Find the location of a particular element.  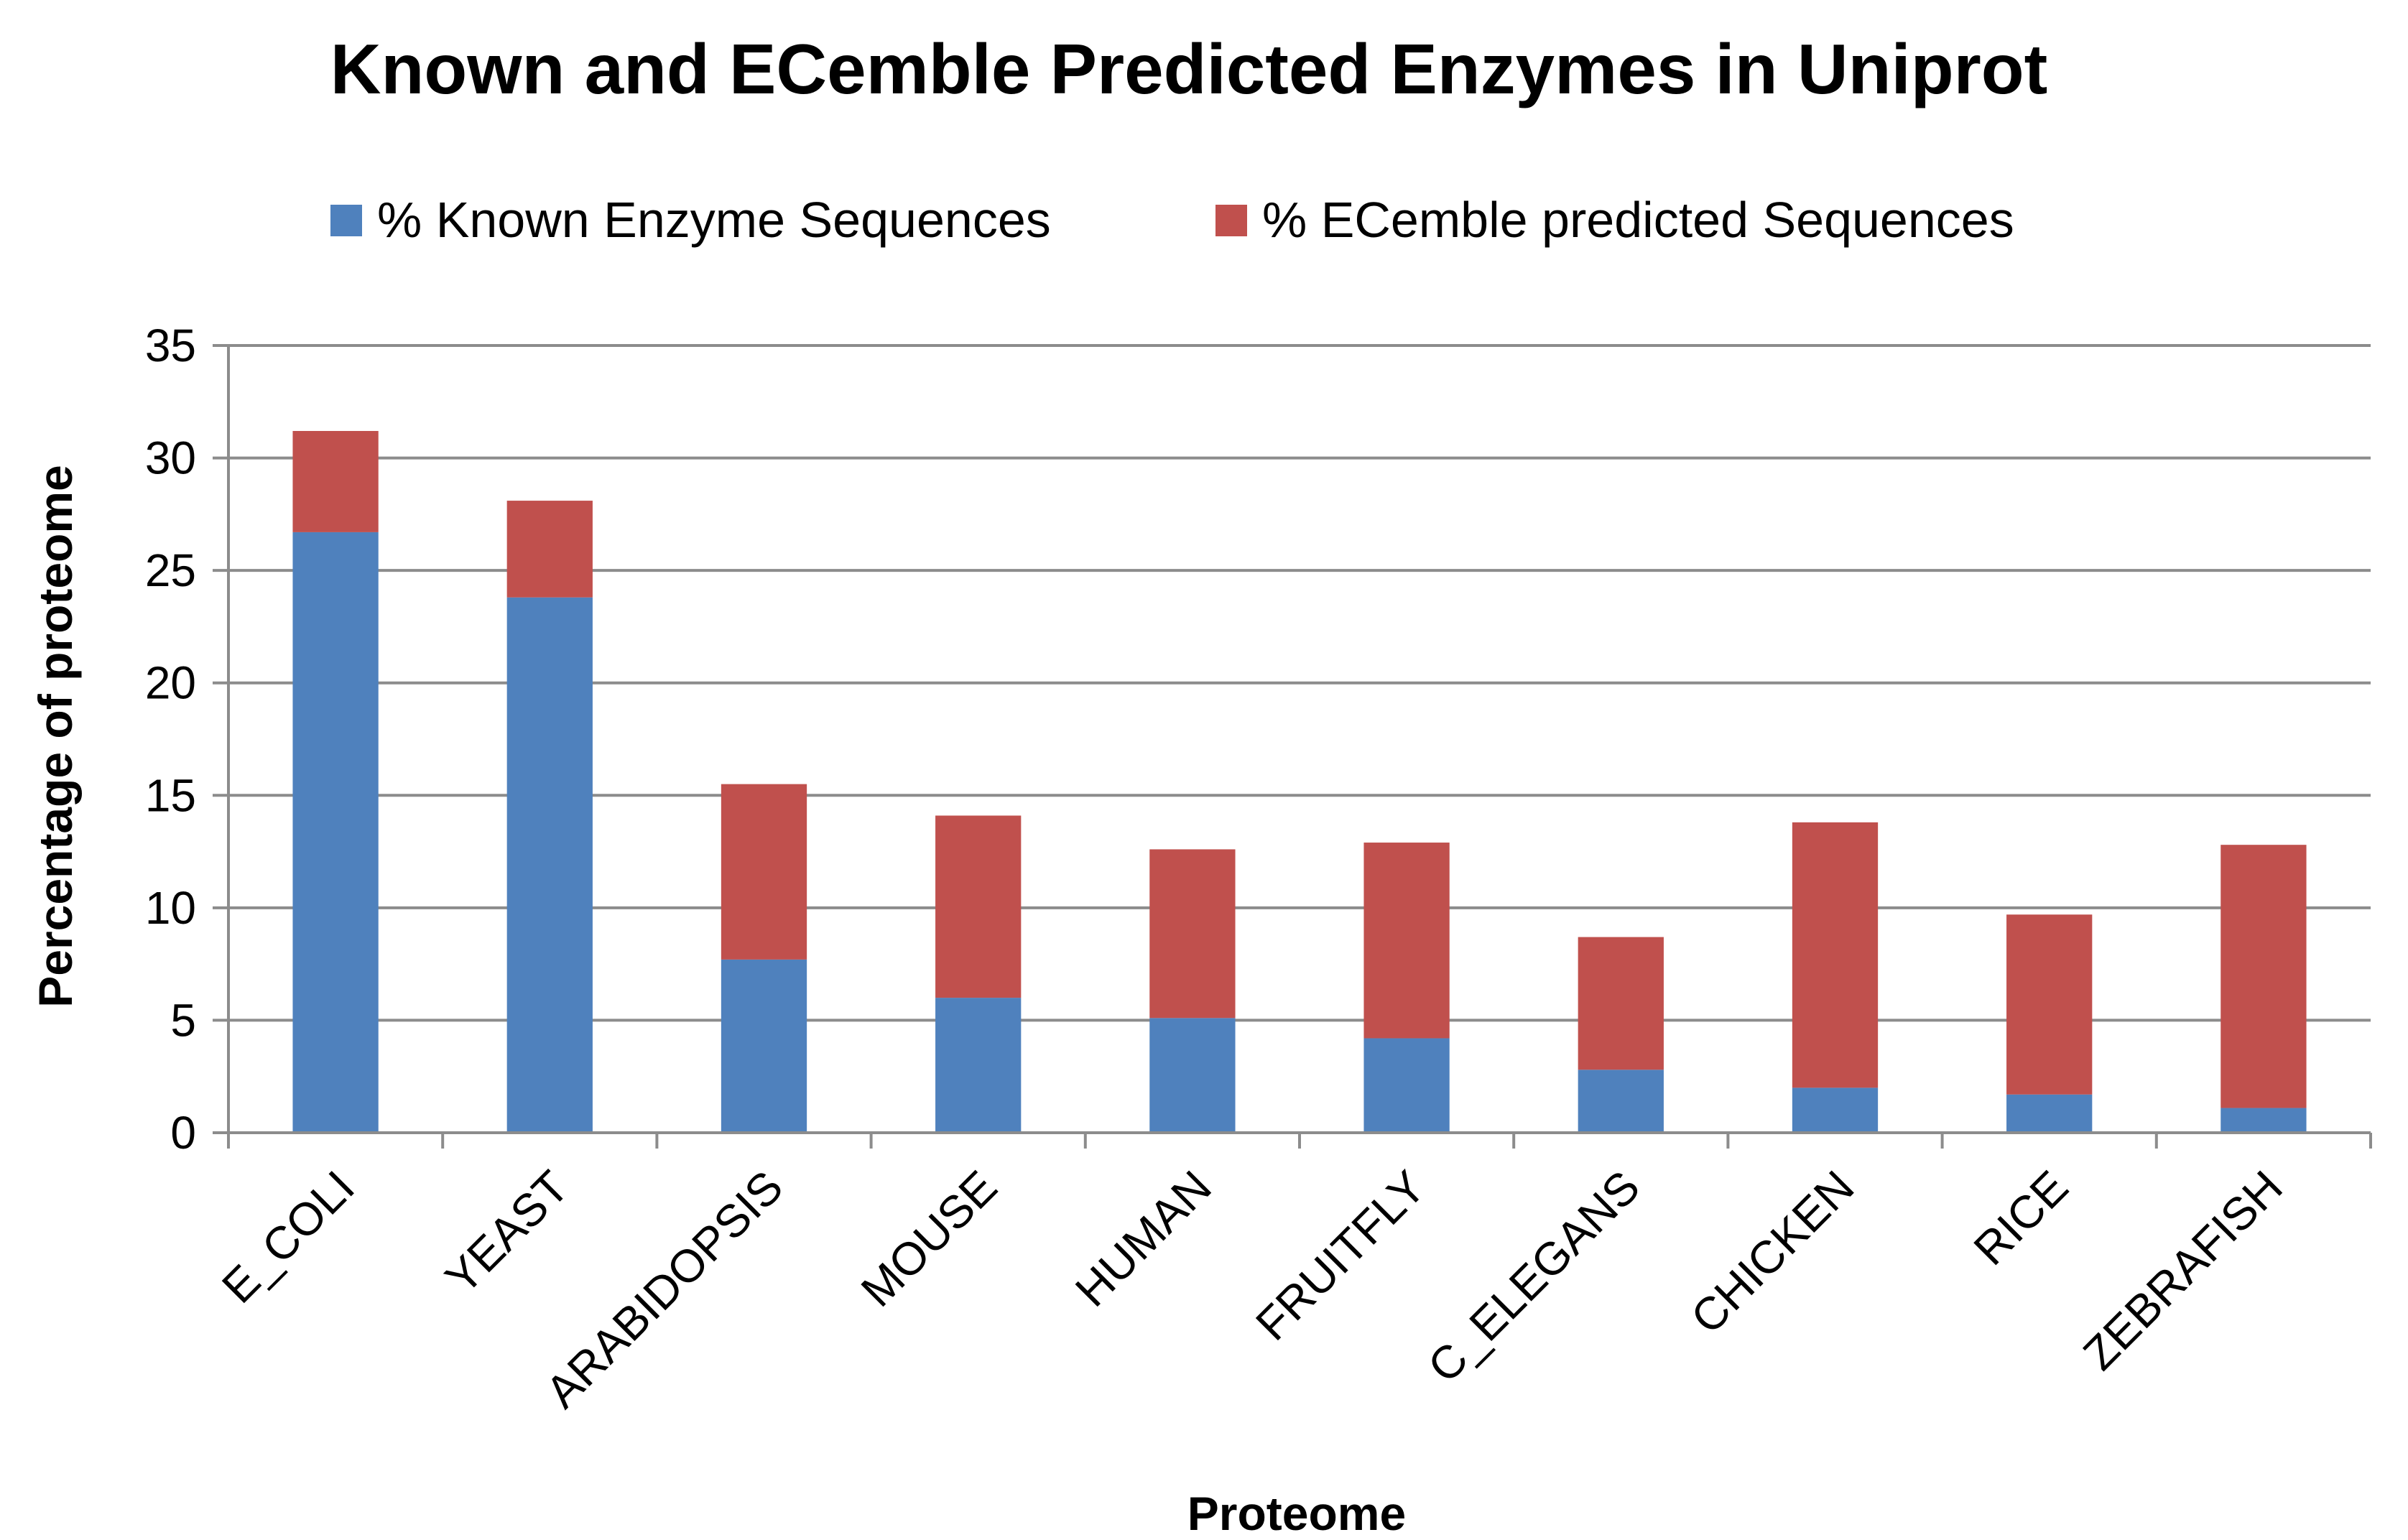

bar-predicted-mouse is located at coordinates (978, 906).